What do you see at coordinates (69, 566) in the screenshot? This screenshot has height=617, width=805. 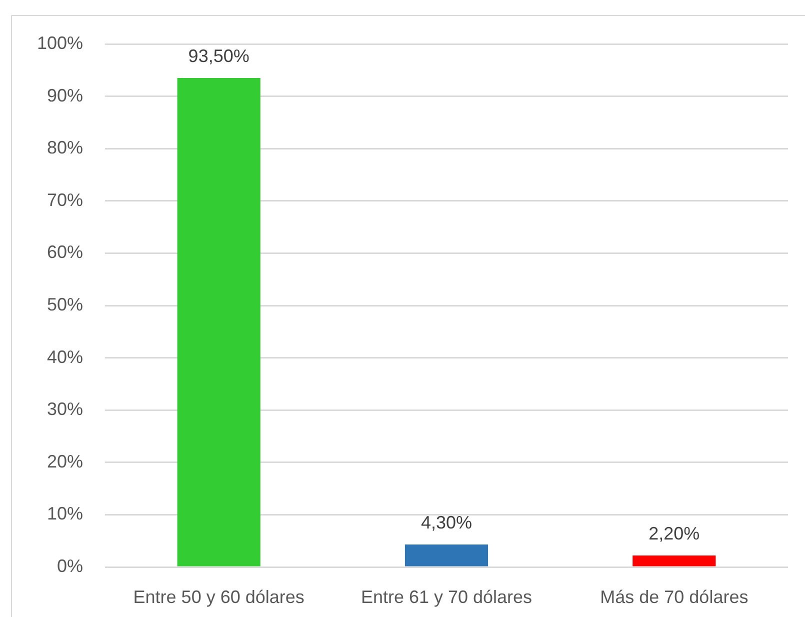 I see `y-tick-label: 0%` at bounding box center [69, 566].